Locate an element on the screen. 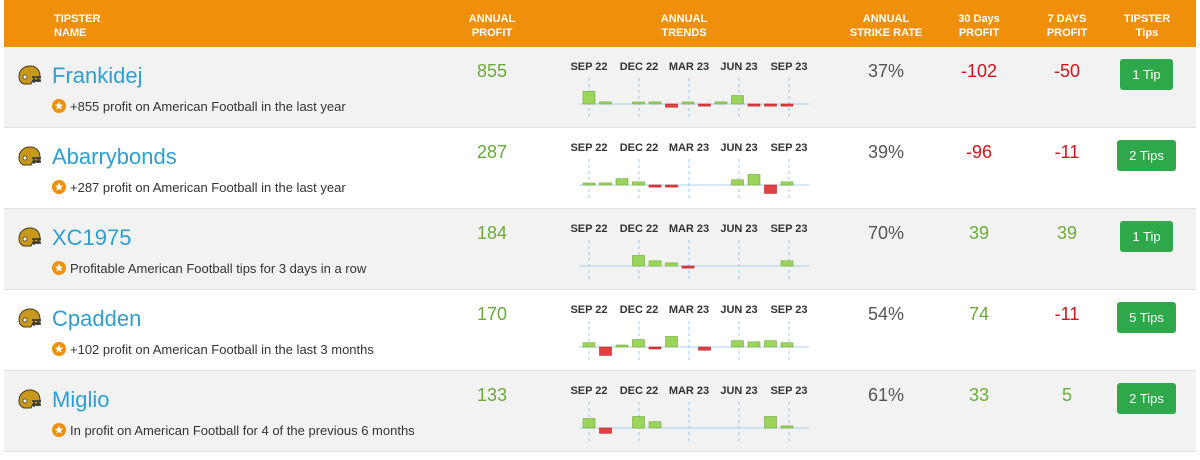 This screenshot has height=460, width=1200. strike-rate-value: 39% is located at coordinates (886, 152).